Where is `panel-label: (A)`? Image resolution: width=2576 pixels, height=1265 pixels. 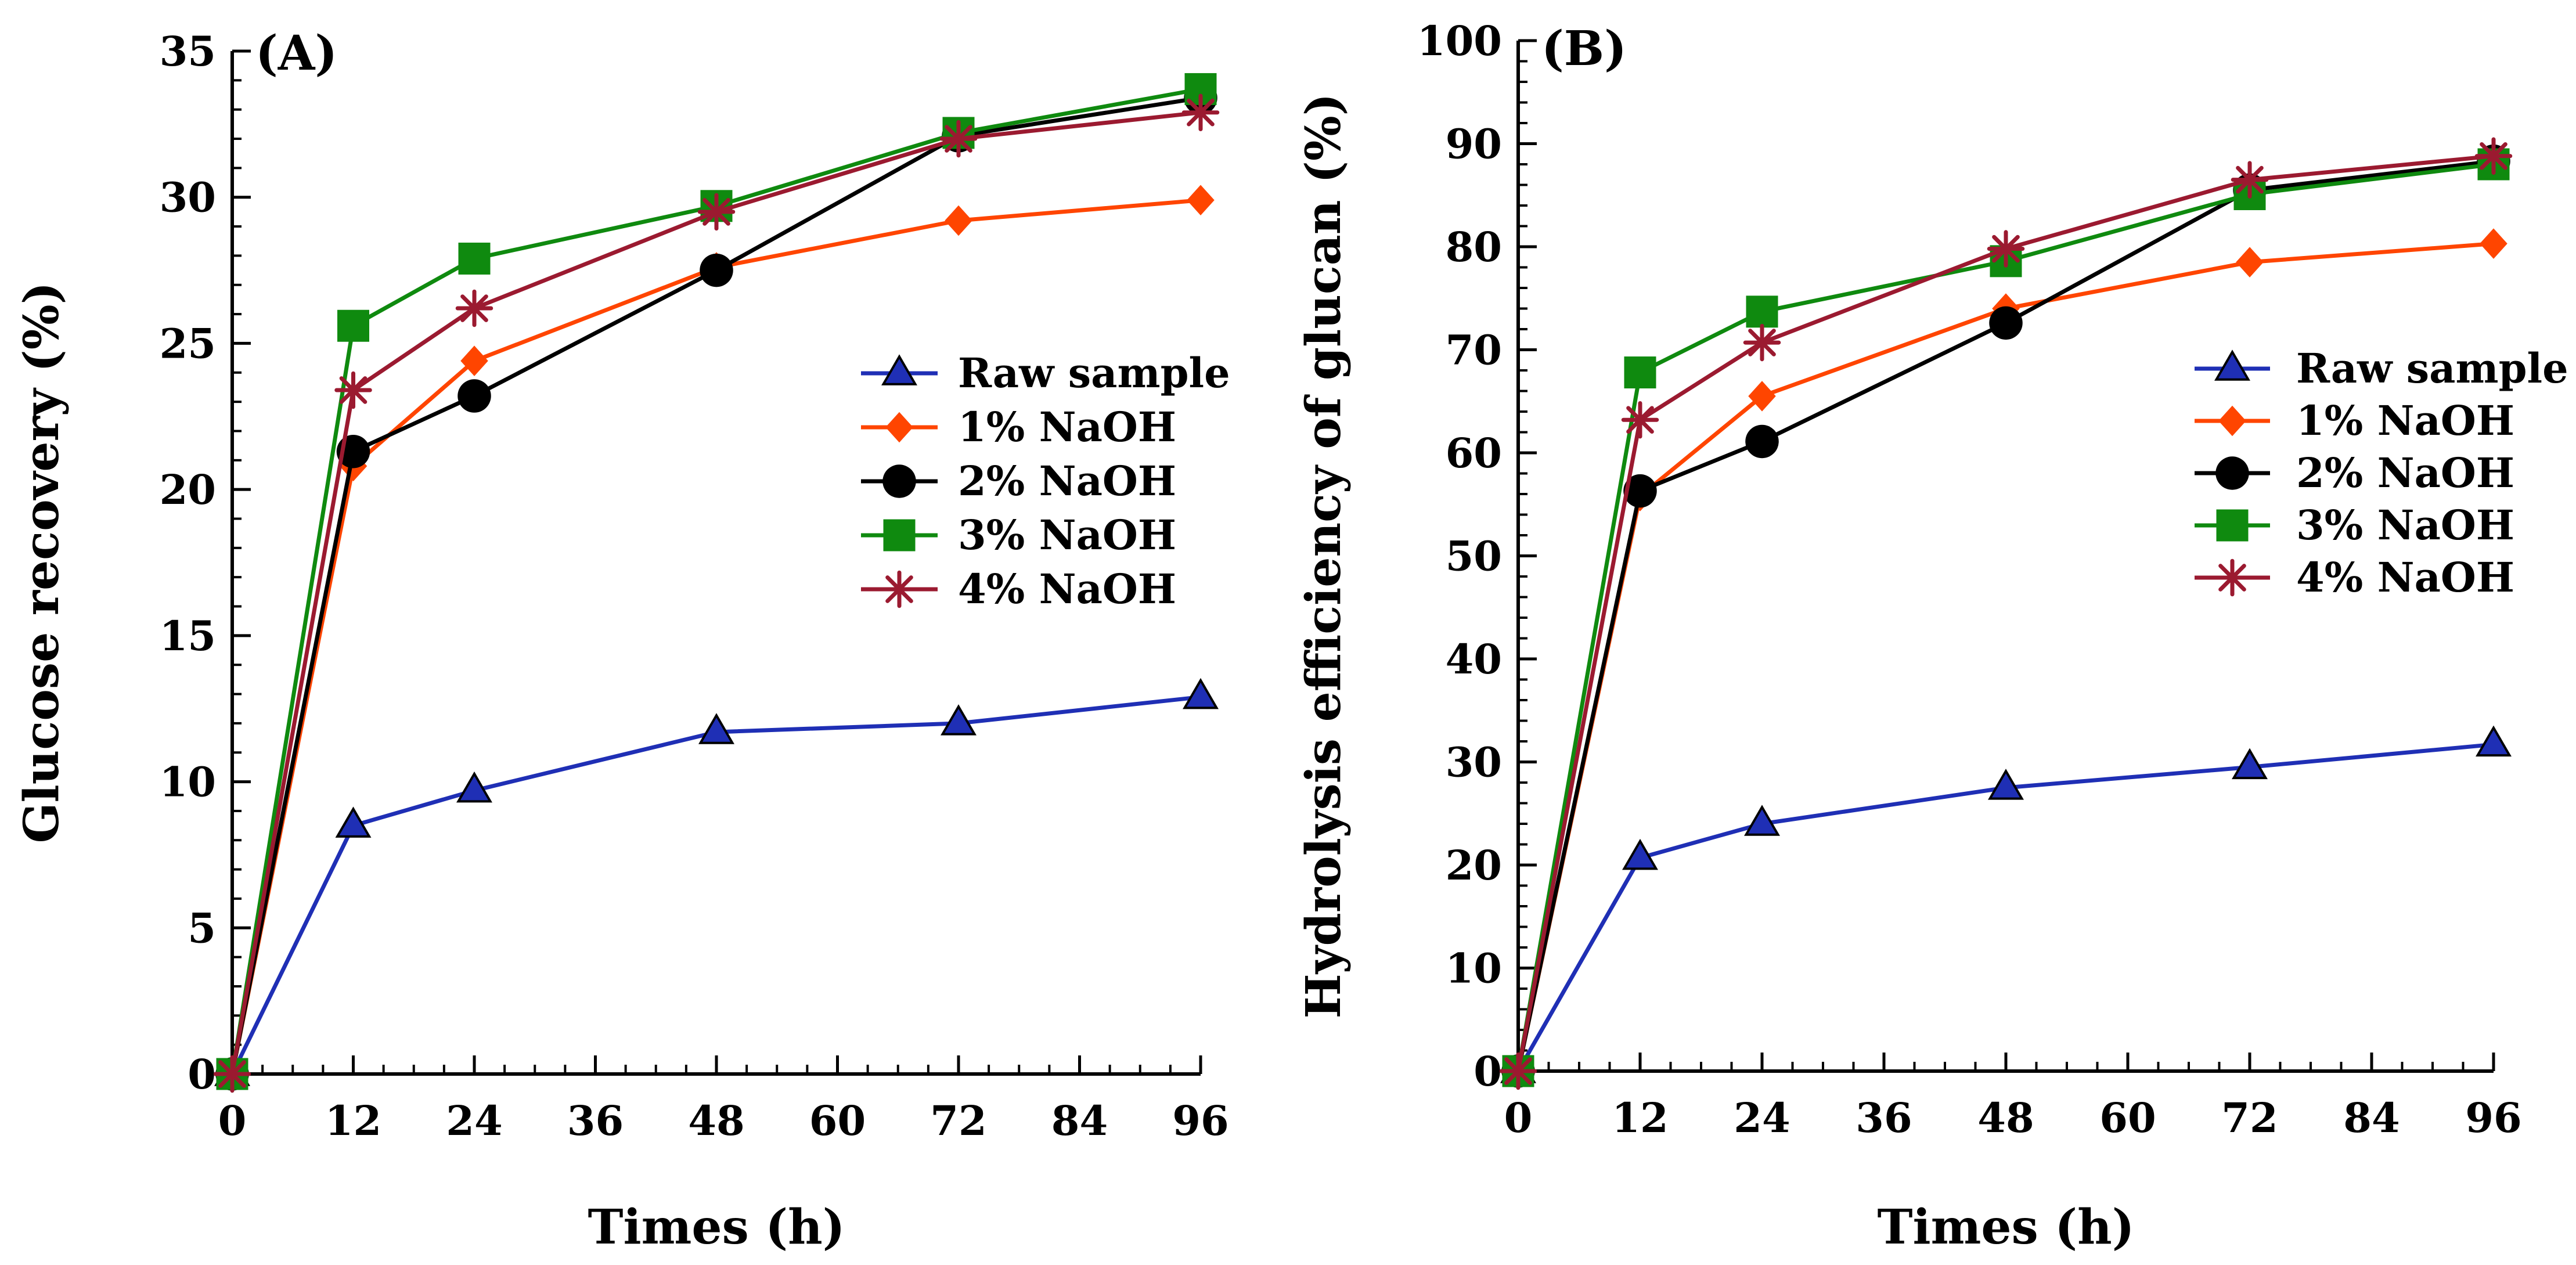 panel-label: (A) is located at coordinates (296, 53).